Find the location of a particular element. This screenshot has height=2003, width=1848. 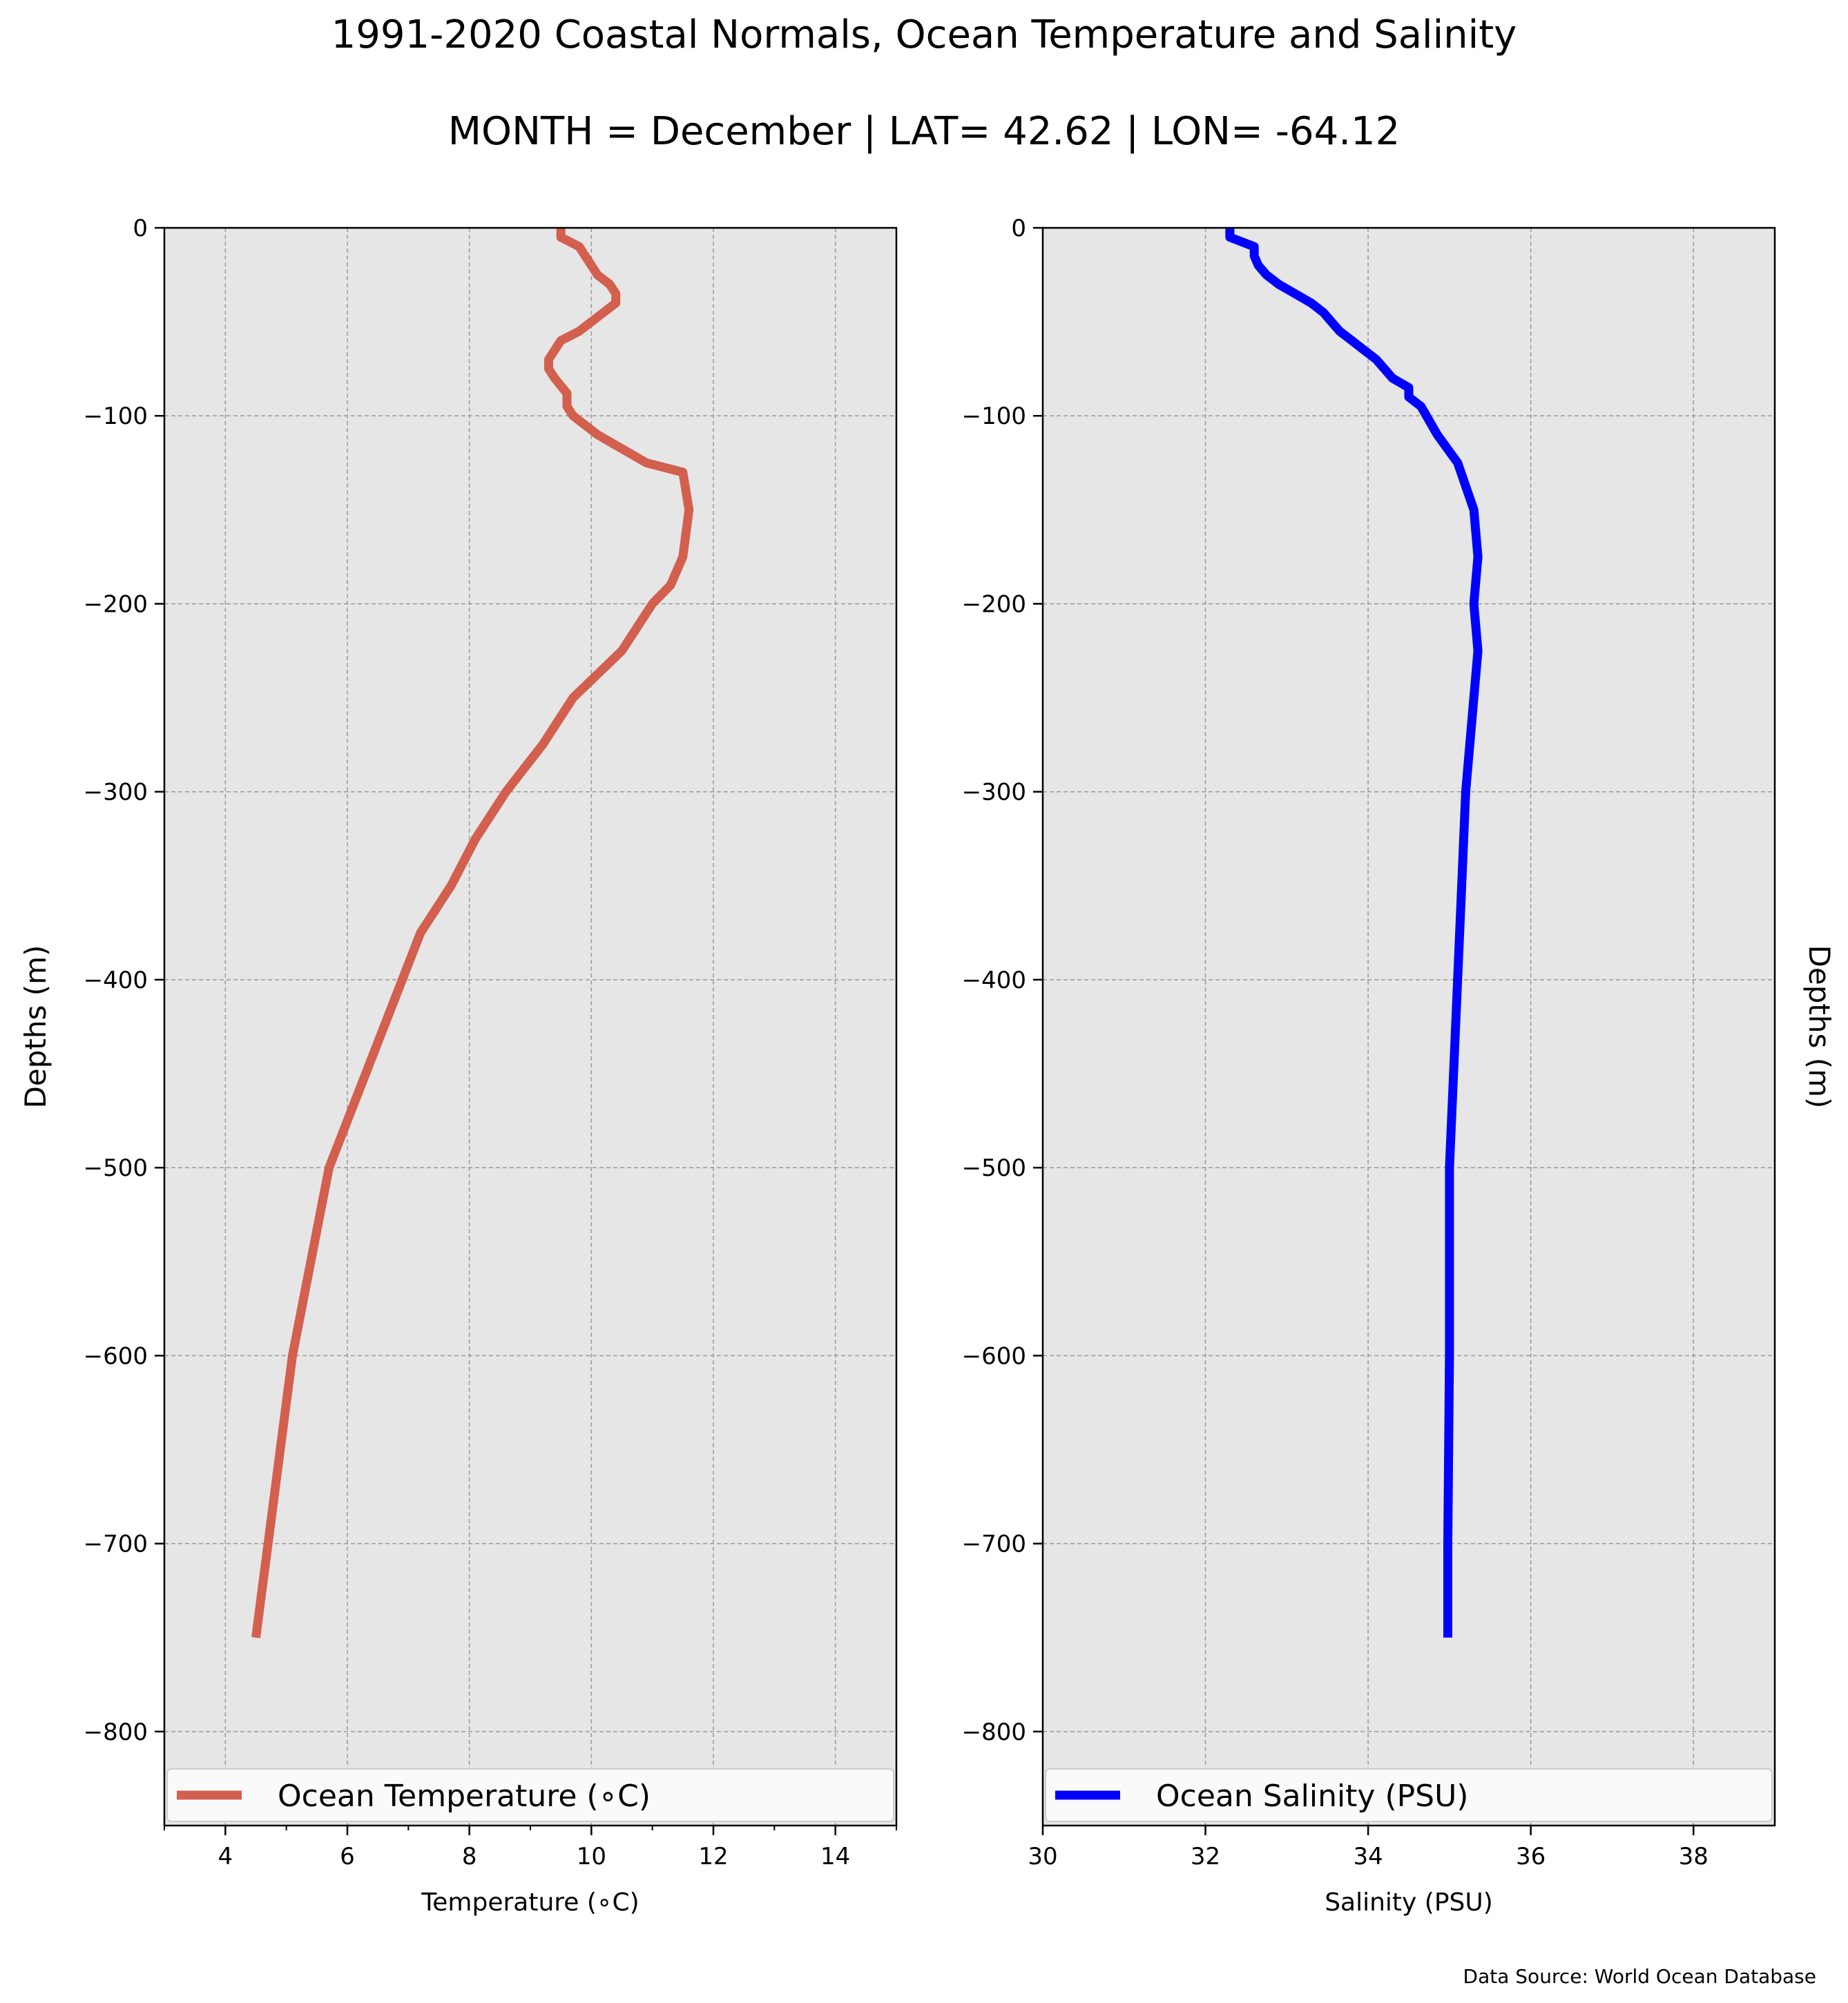

salinity-y-tick-label: −400 is located at coordinates (994, 980).